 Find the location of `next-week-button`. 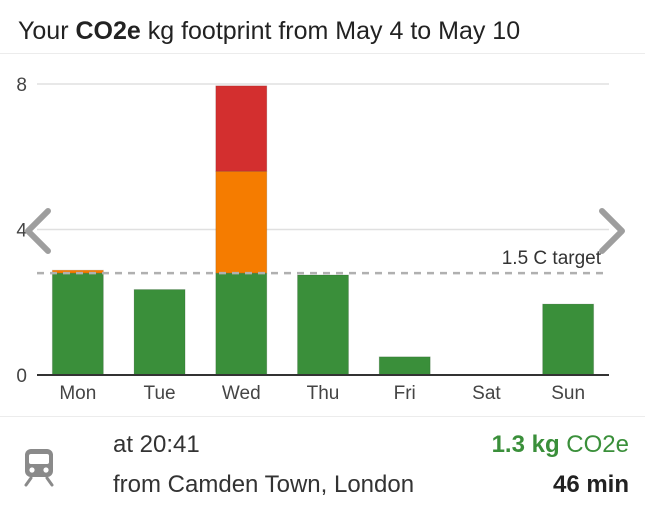

next-week-button is located at coordinates (612, 231).